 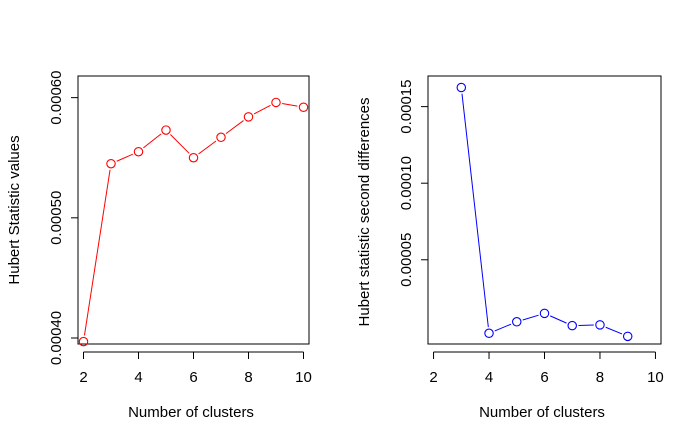 What do you see at coordinates (56, 338) in the screenshot?
I see `y-tick-label: 0.00040` at bounding box center [56, 338].